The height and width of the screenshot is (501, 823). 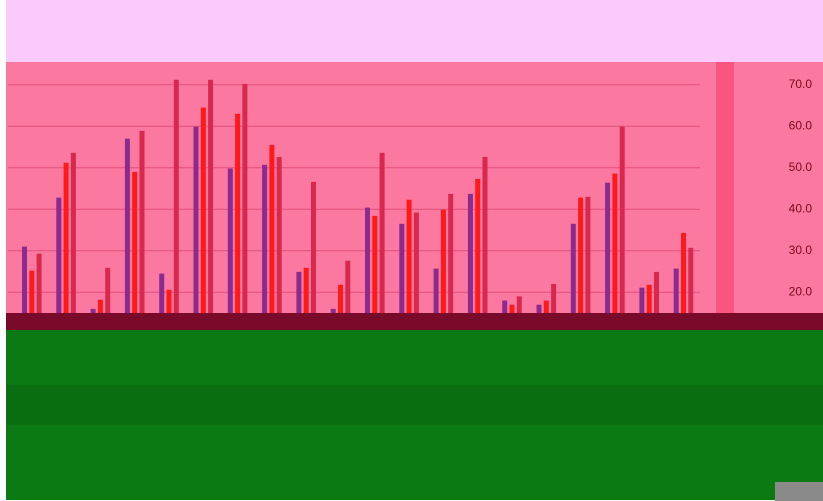 What do you see at coordinates (414, 405) in the screenshot?
I see `lower-strip` at bounding box center [414, 405].